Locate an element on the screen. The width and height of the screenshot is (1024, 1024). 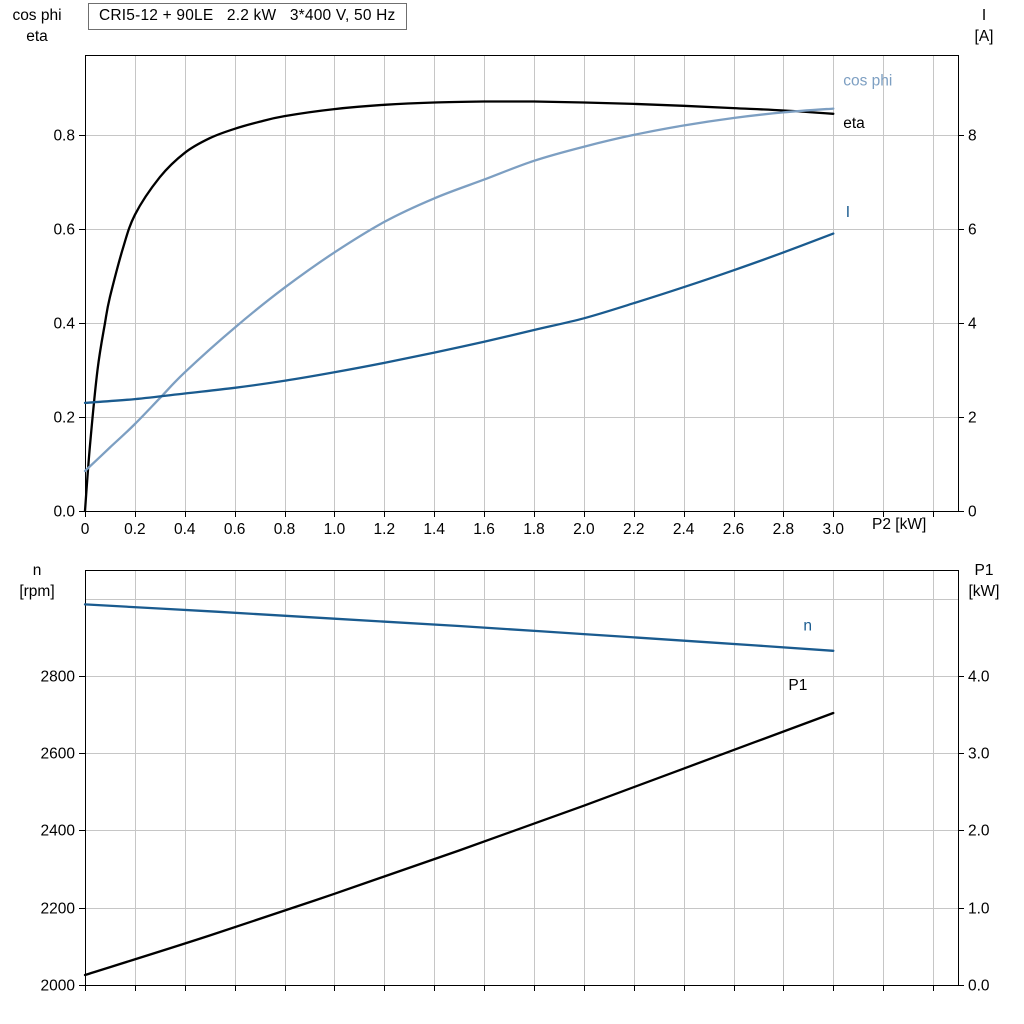
curve-label-speed: n is located at coordinates (807, 625).